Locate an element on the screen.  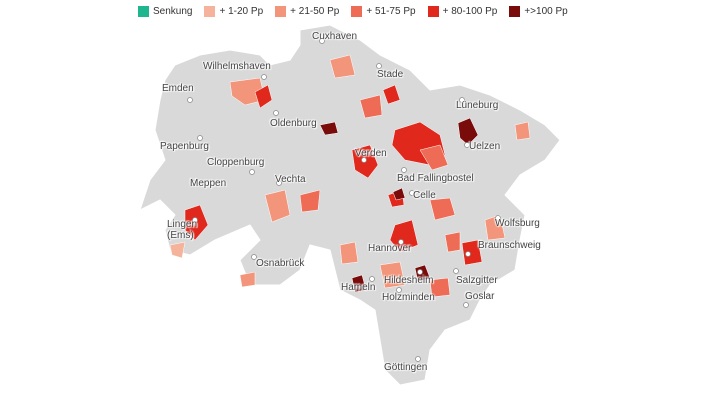
legend-item: + 1-20 Pp is located at coordinates (233, 11).